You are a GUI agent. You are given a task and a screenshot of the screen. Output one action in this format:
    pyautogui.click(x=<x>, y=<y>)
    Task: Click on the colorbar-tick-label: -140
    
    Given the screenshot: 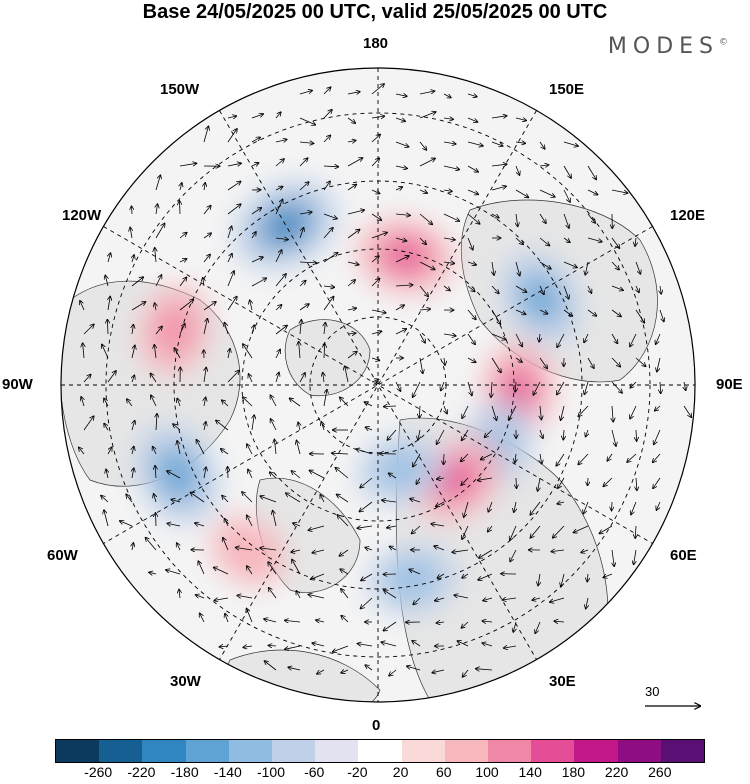 What is the action you would take?
    pyautogui.click(x=228, y=772)
    